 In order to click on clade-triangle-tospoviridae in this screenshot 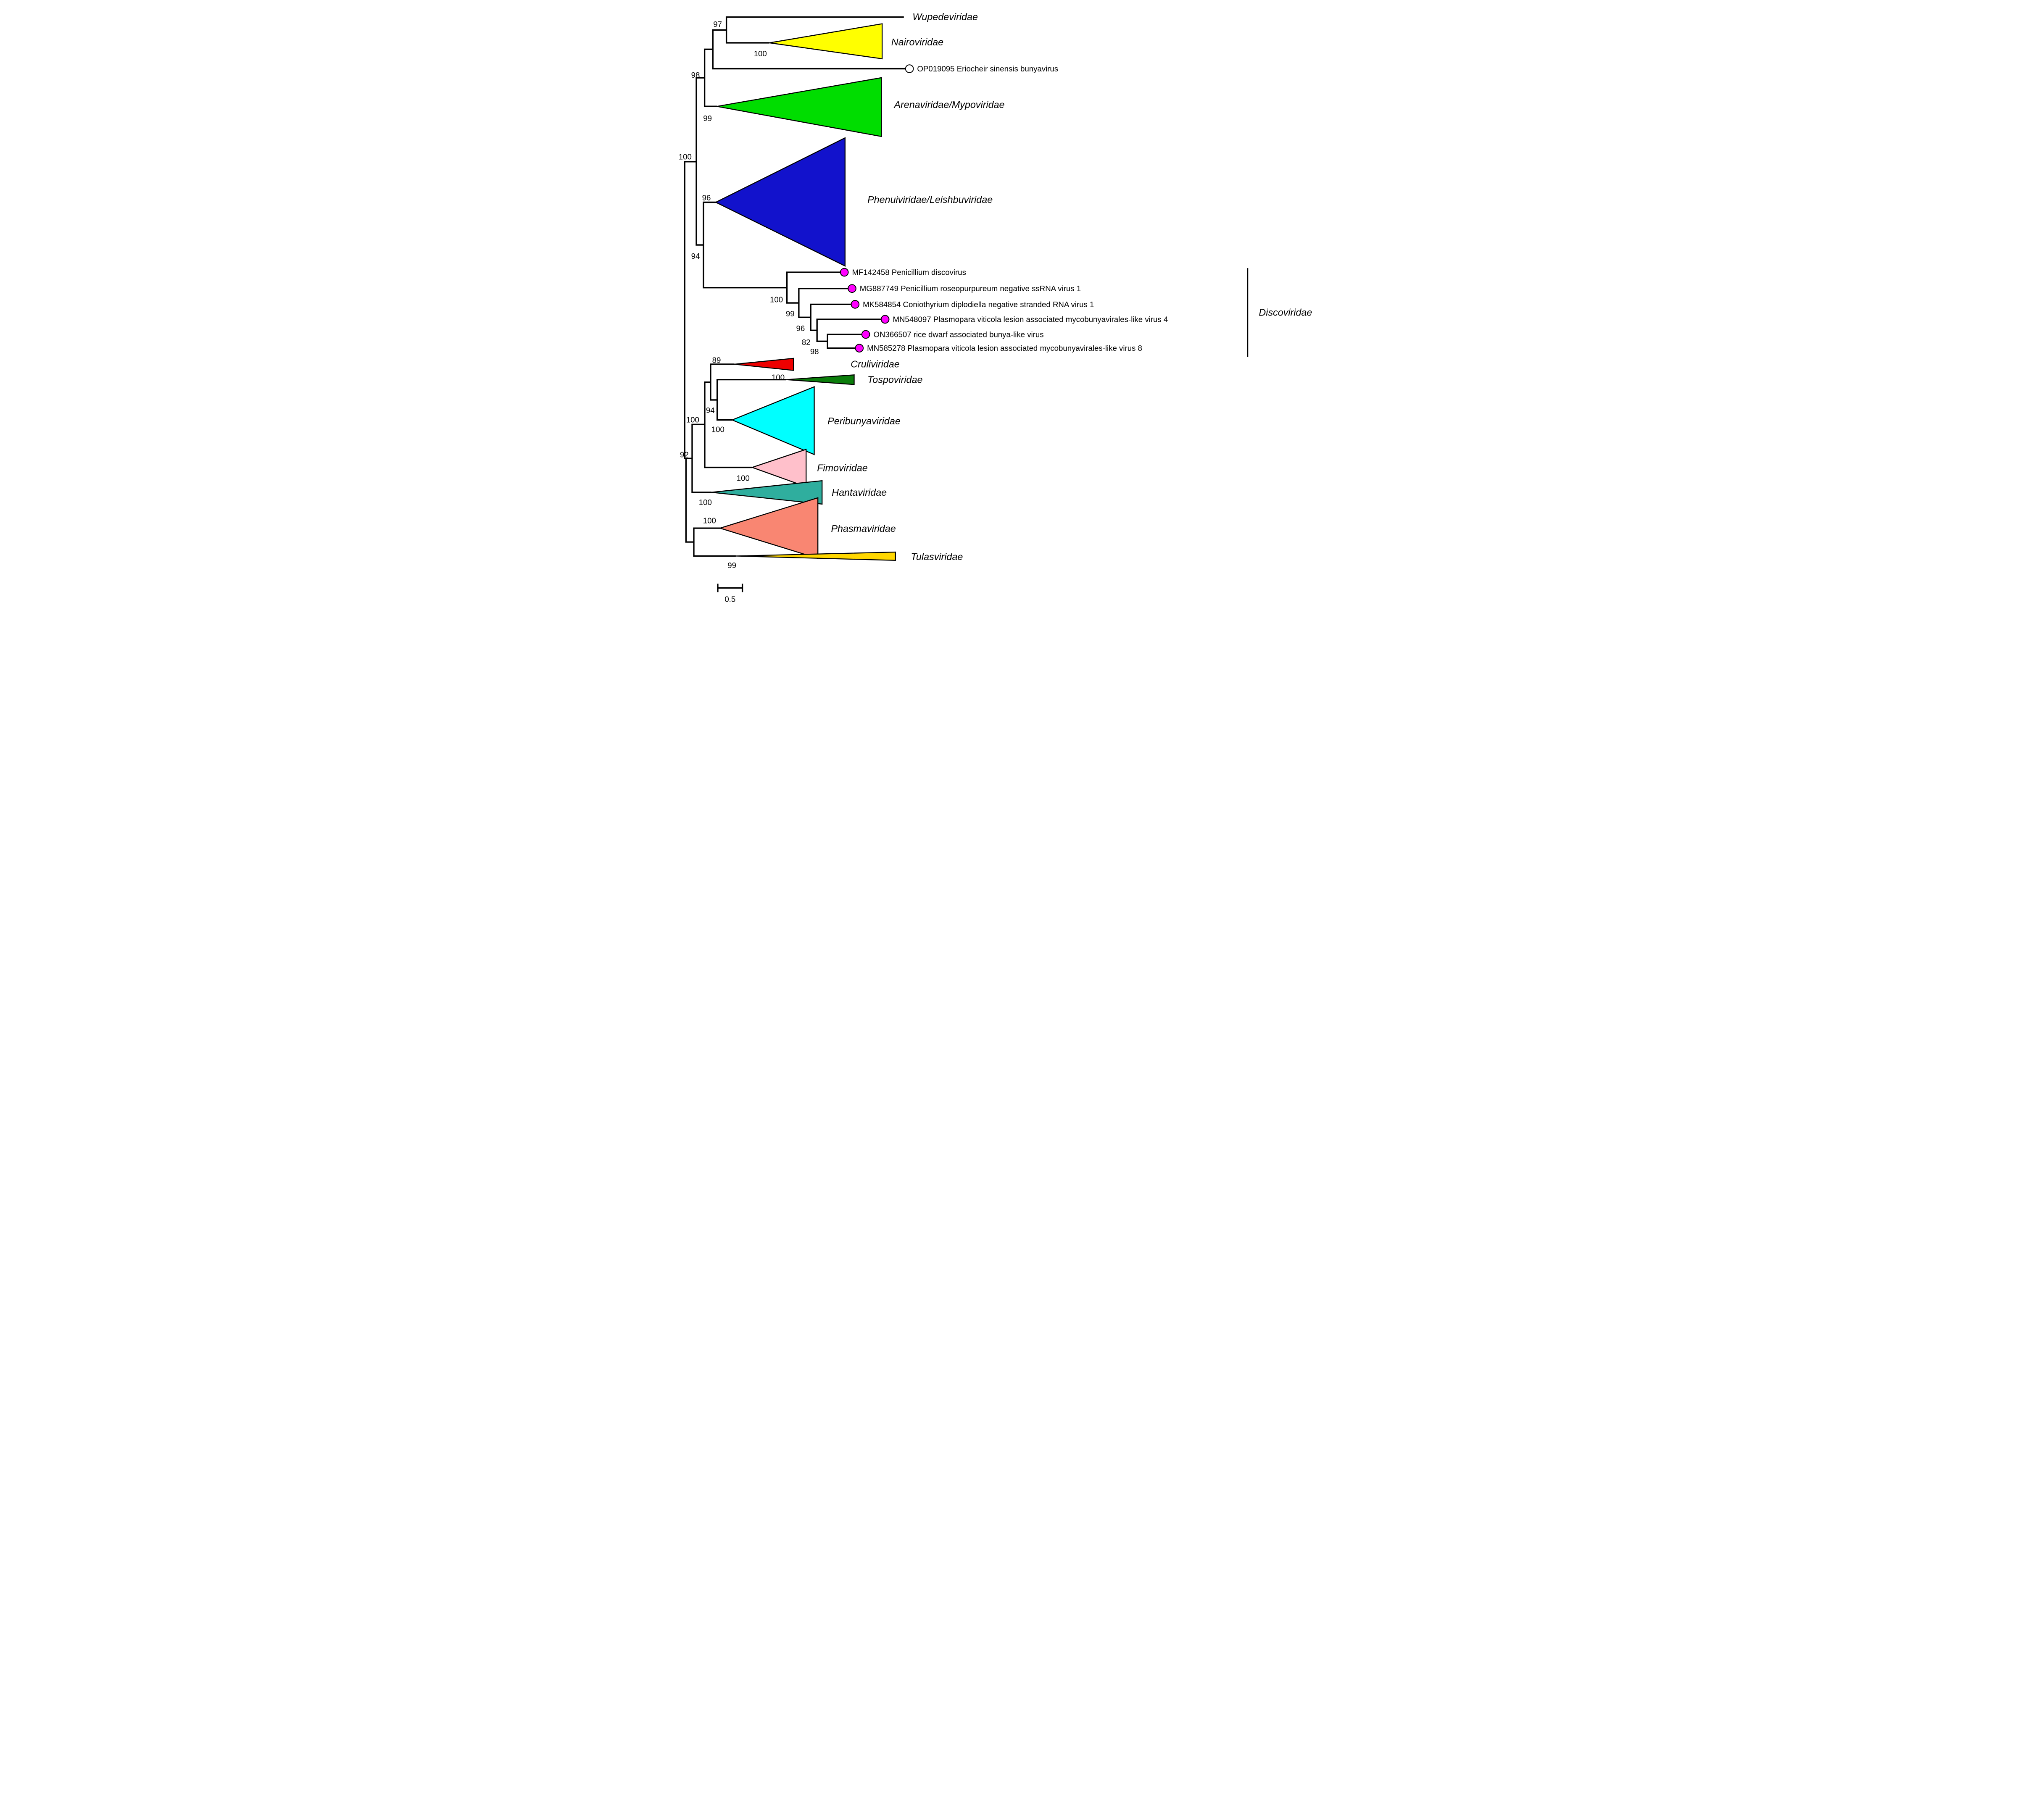, I will do `click(820, 379)`.